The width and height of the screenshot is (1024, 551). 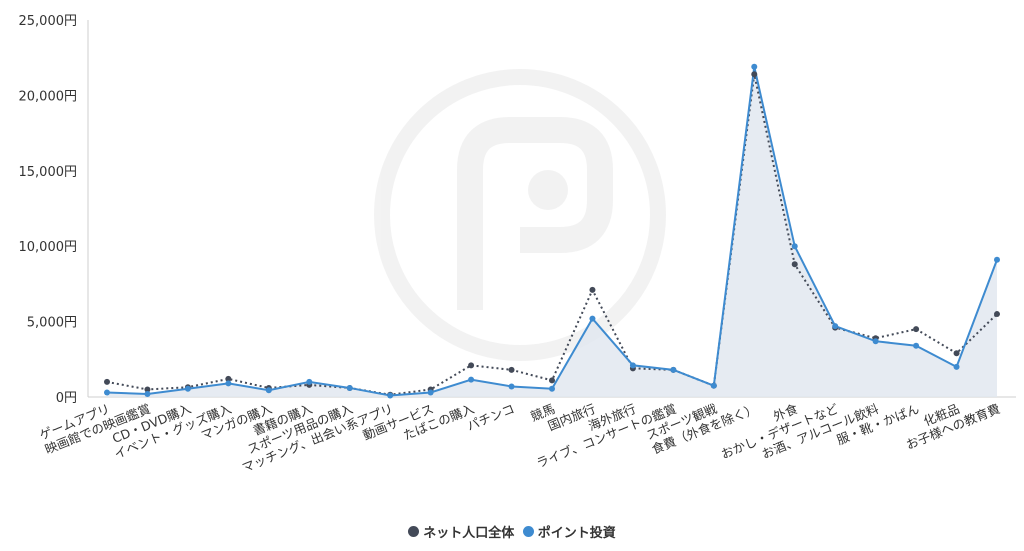 What do you see at coordinates (469, 533) in the screenshot?
I see `legend-label-zentai: ネット人口全体` at bounding box center [469, 533].